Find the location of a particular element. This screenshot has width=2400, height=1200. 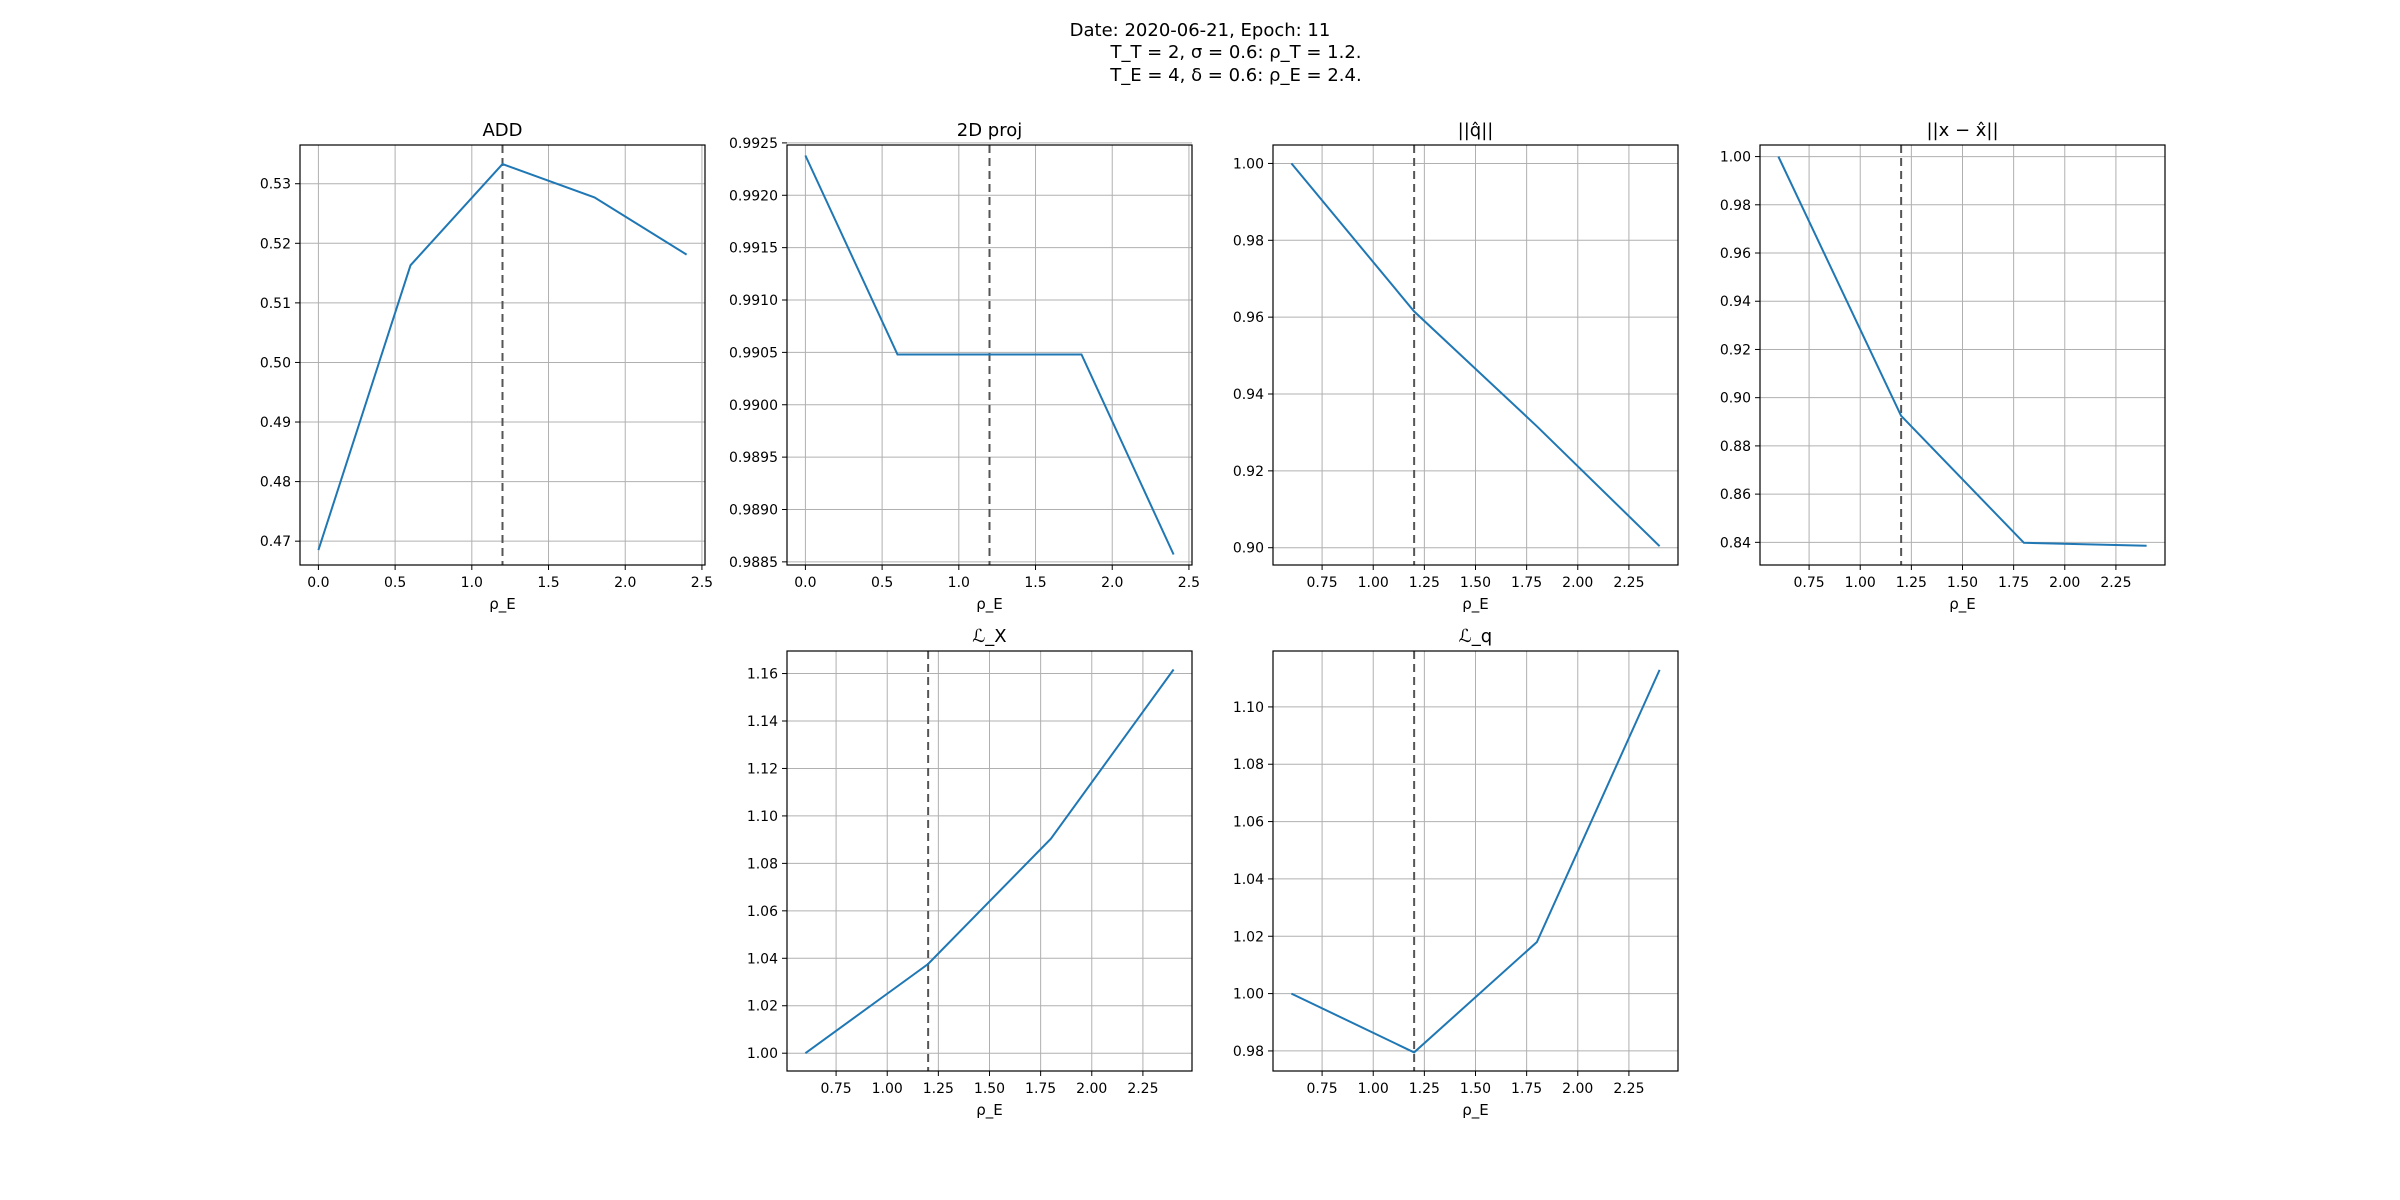

y-tick-label: 0.86 is located at coordinates (1735, 495).